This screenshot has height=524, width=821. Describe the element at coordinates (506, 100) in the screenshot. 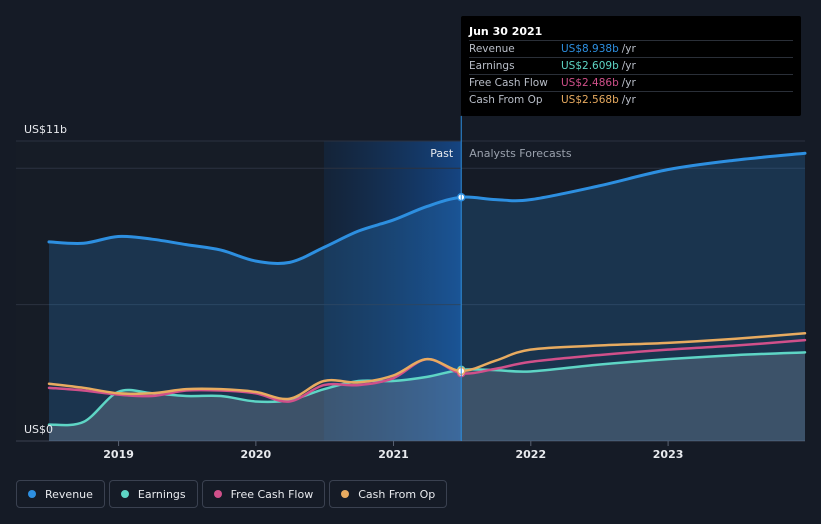

I see `tooltip-row-name: Cash From Op` at that location.